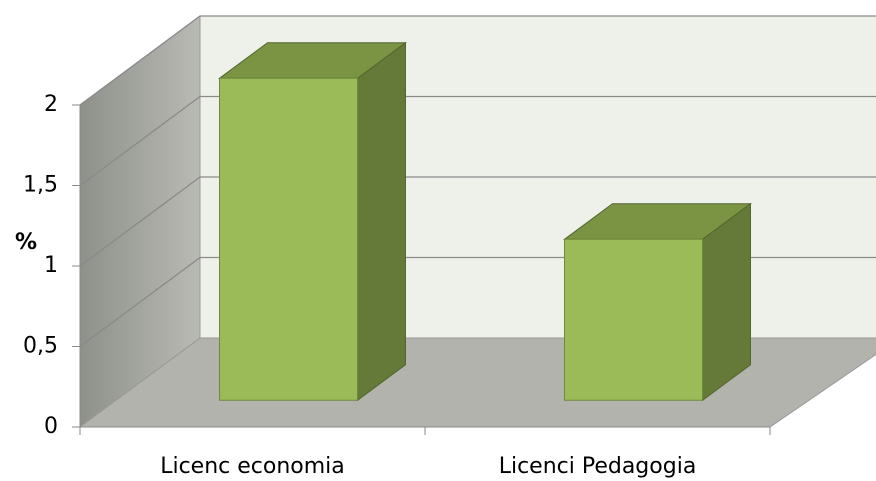 This screenshot has width=876, height=481. I want to click on x-tick-label: Licenci Pedagogia, so click(598, 466).